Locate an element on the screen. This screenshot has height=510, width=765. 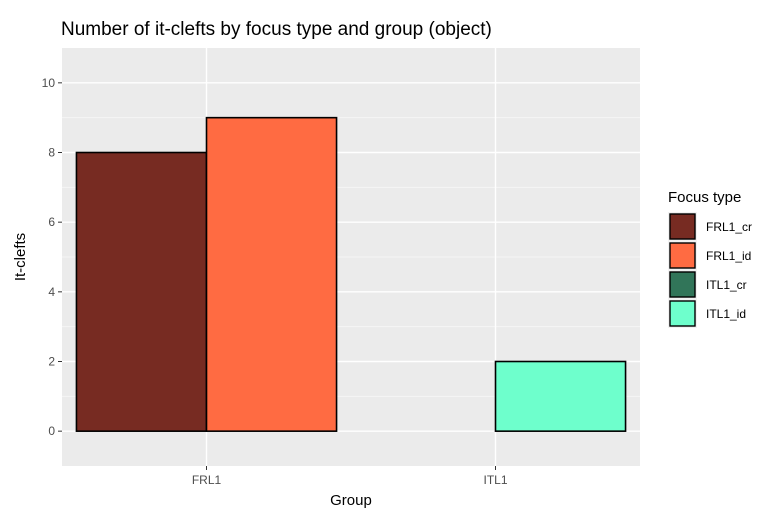
legend-item-itl1-cr: ITL1_cr is located at coordinates (707, 284).